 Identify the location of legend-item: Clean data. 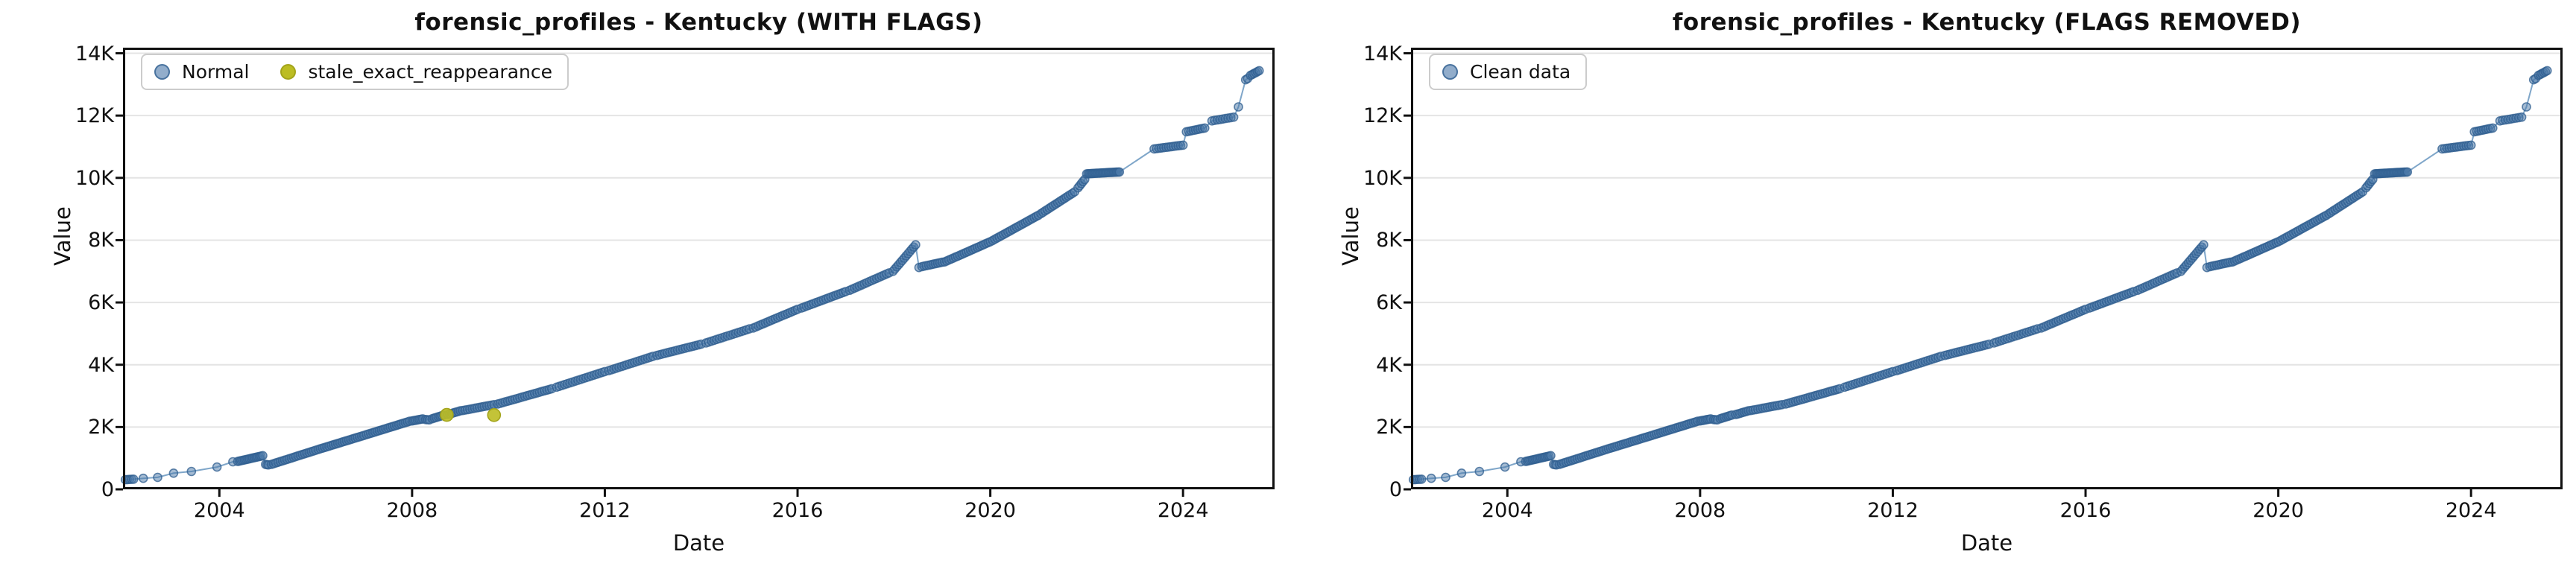
(1506, 72).